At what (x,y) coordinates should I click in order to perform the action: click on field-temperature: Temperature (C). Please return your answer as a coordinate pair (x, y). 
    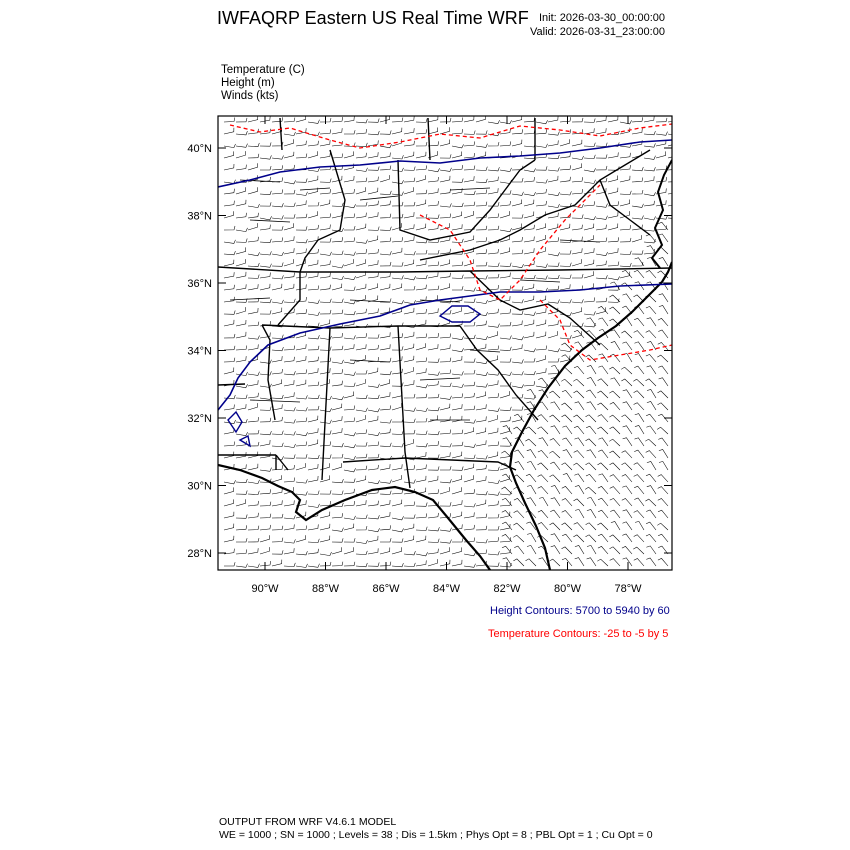
    Looking at the image, I should click on (263, 70).